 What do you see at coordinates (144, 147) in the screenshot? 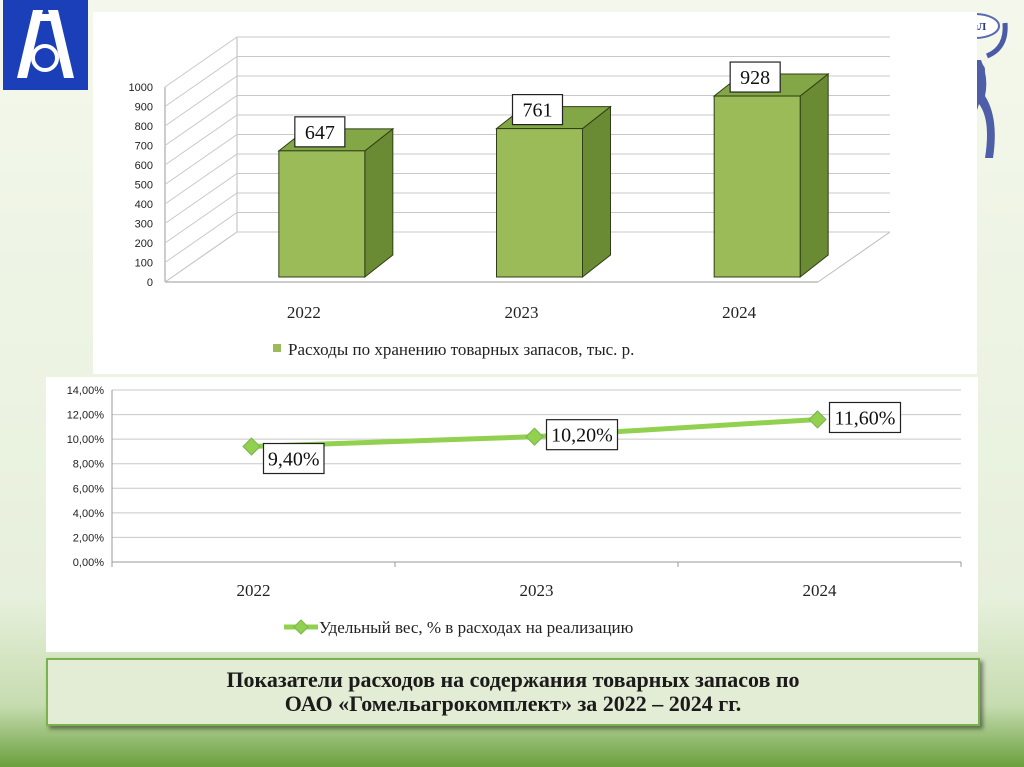
I see `bar-y-tick-label: 700` at bounding box center [144, 147].